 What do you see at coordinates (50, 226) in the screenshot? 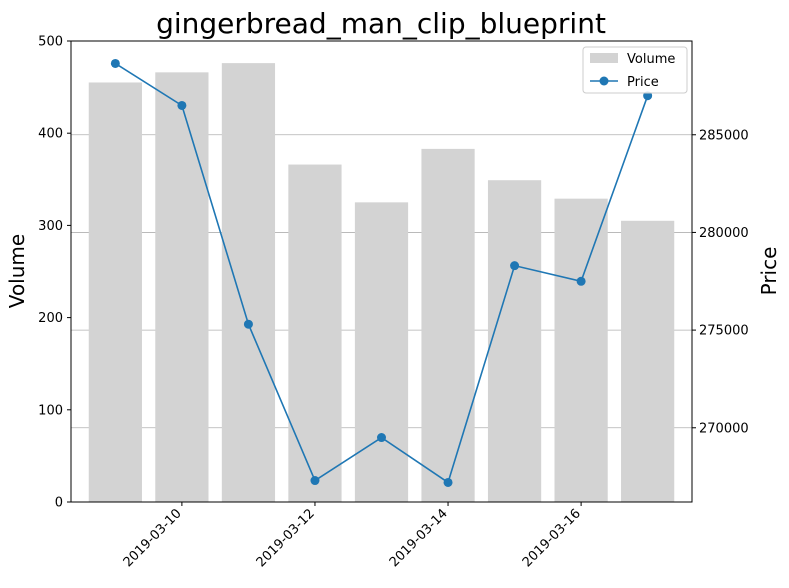
I see `y-left-tick-label: 300` at bounding box center [50, 226].